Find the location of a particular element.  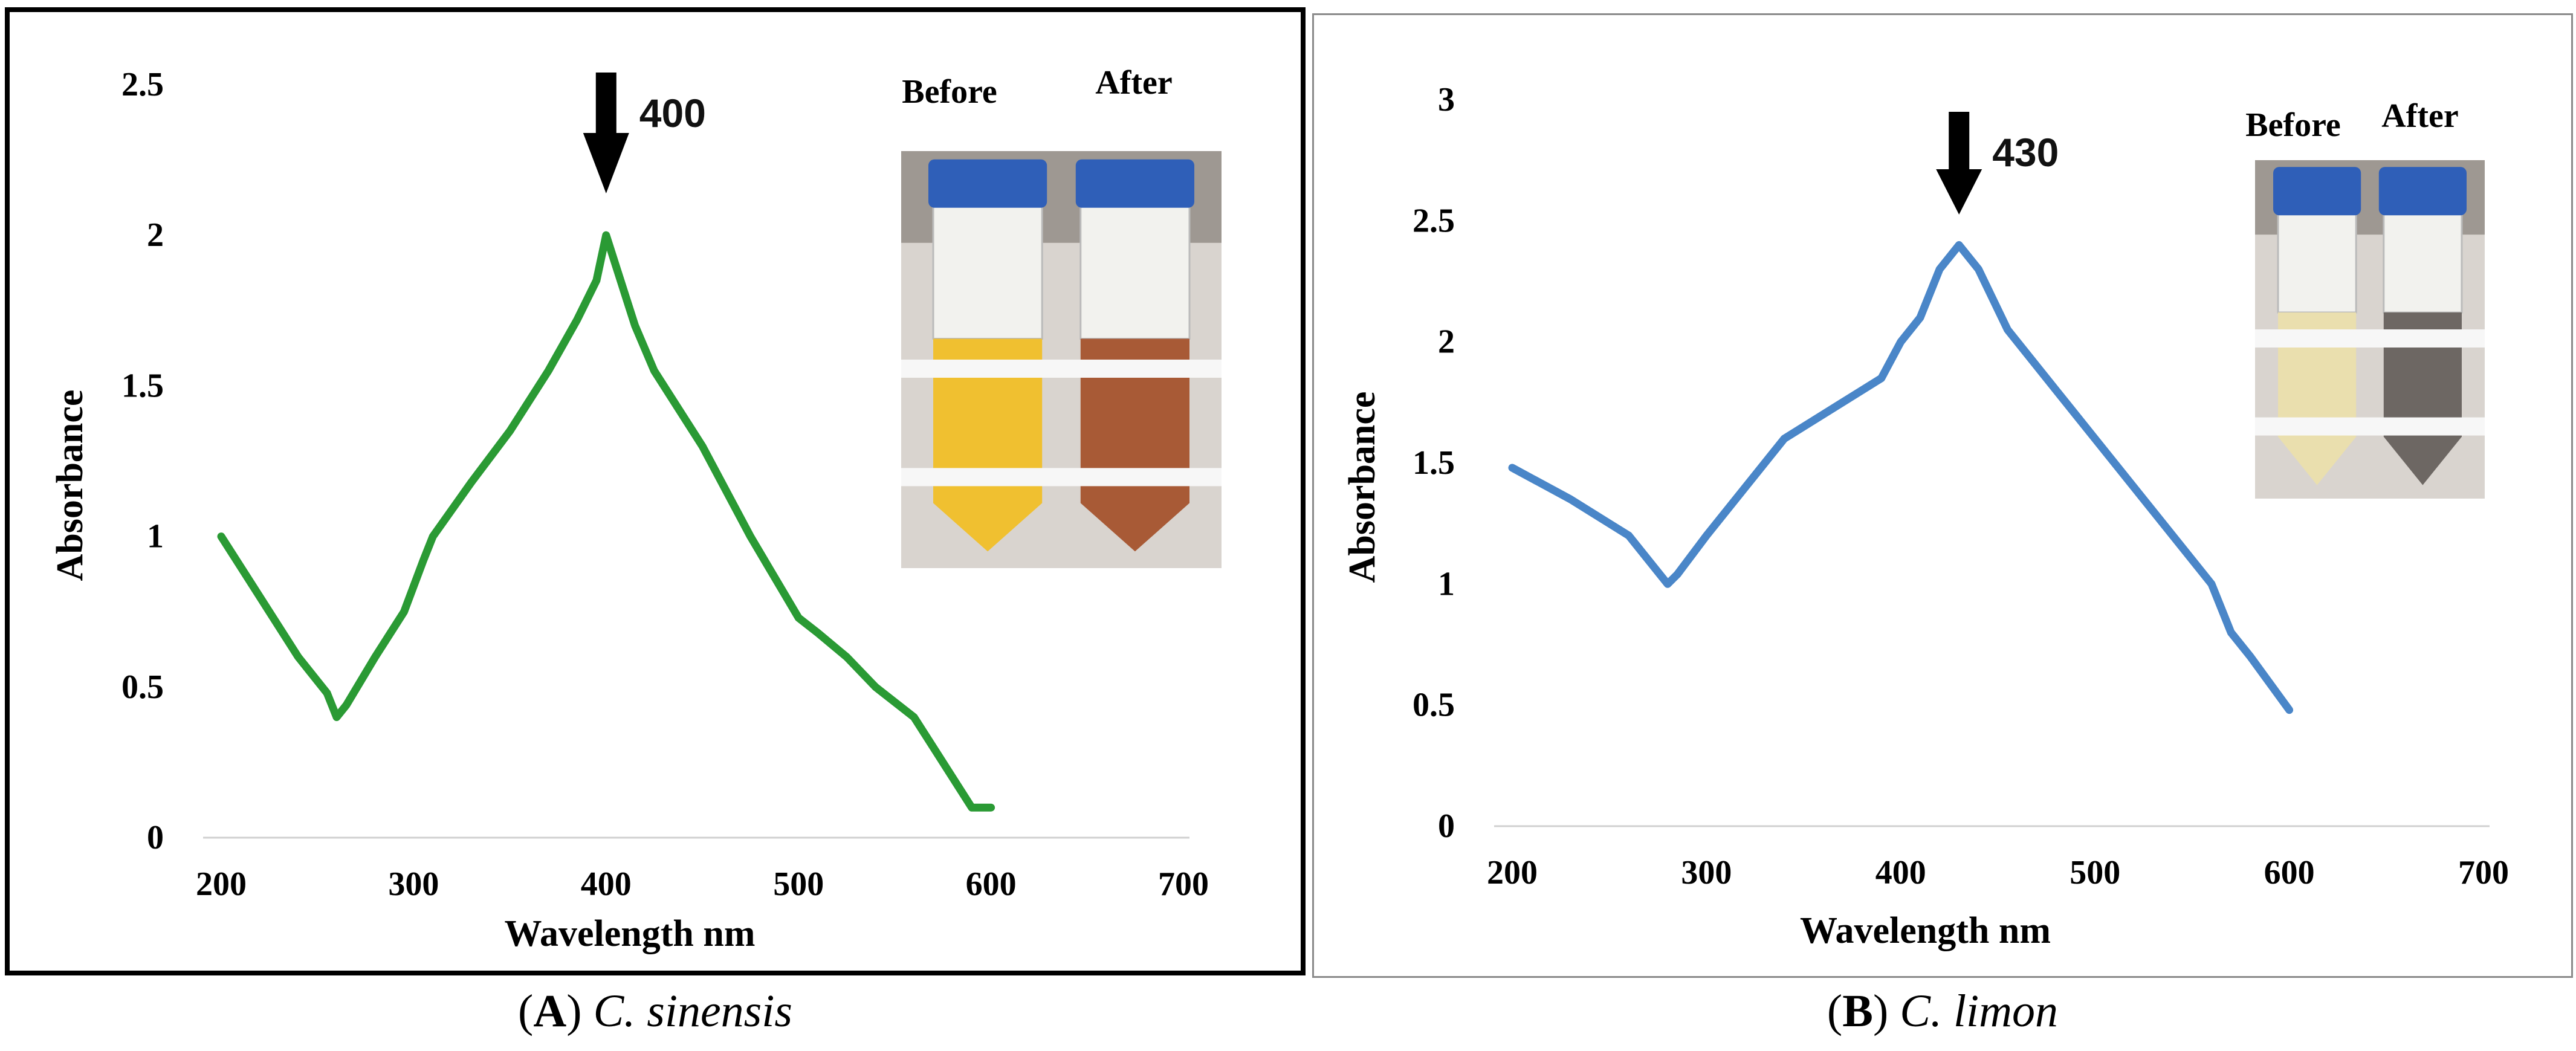

peak-wavelength-label: 430 is located at coordinates (2025, 152).